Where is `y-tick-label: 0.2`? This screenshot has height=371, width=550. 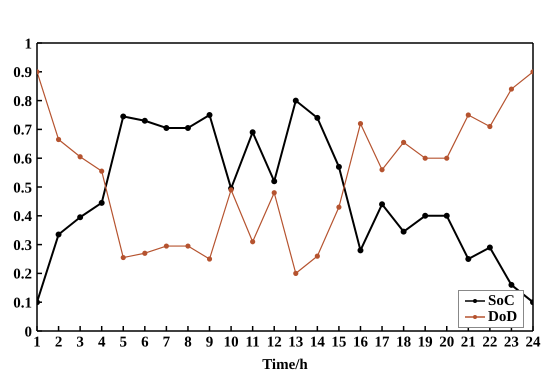
y-tick-label: 0.2 is located at coordinates (22, 274).